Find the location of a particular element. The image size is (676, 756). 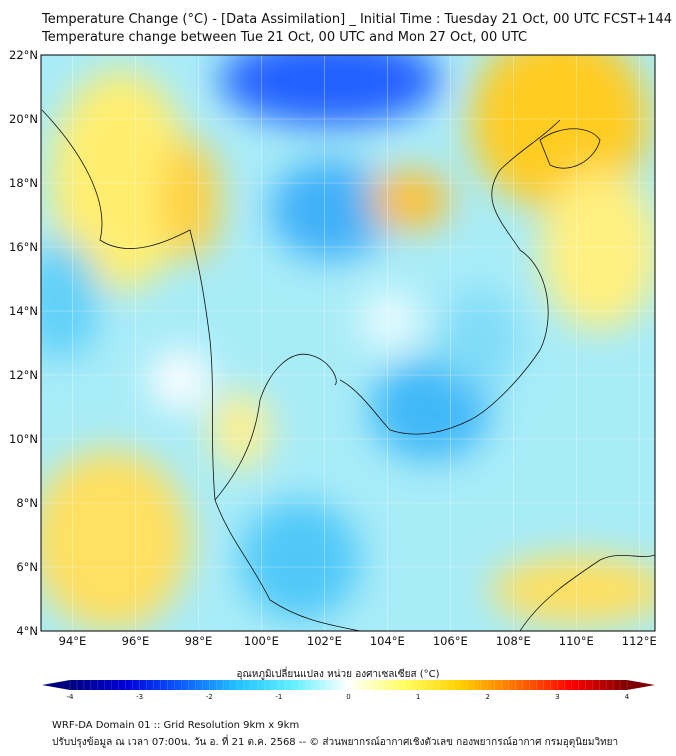

latitude-label: 4°N is located at coordinates (27, 631).